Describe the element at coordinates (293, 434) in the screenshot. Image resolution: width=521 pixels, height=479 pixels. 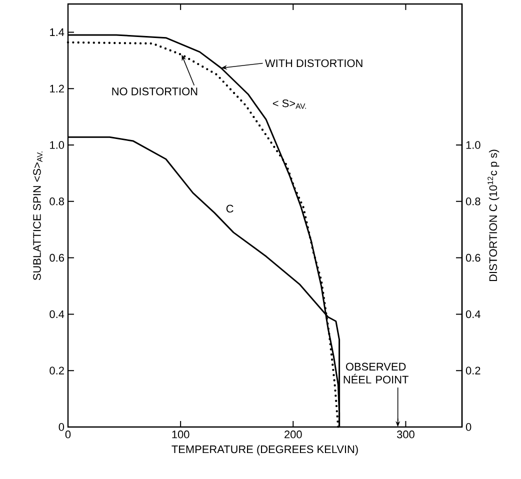
I see `x-tick-label: 200` at that location.